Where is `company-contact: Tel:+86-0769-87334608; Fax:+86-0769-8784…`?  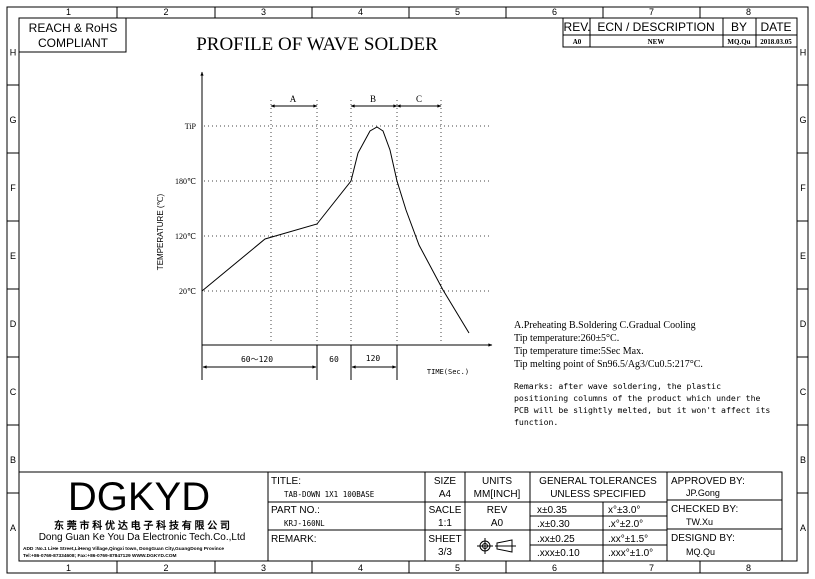 company-contact: Tel:+86-0769-87334608; Fax:+86-0769-8784… is located at coordinates (100, 556).